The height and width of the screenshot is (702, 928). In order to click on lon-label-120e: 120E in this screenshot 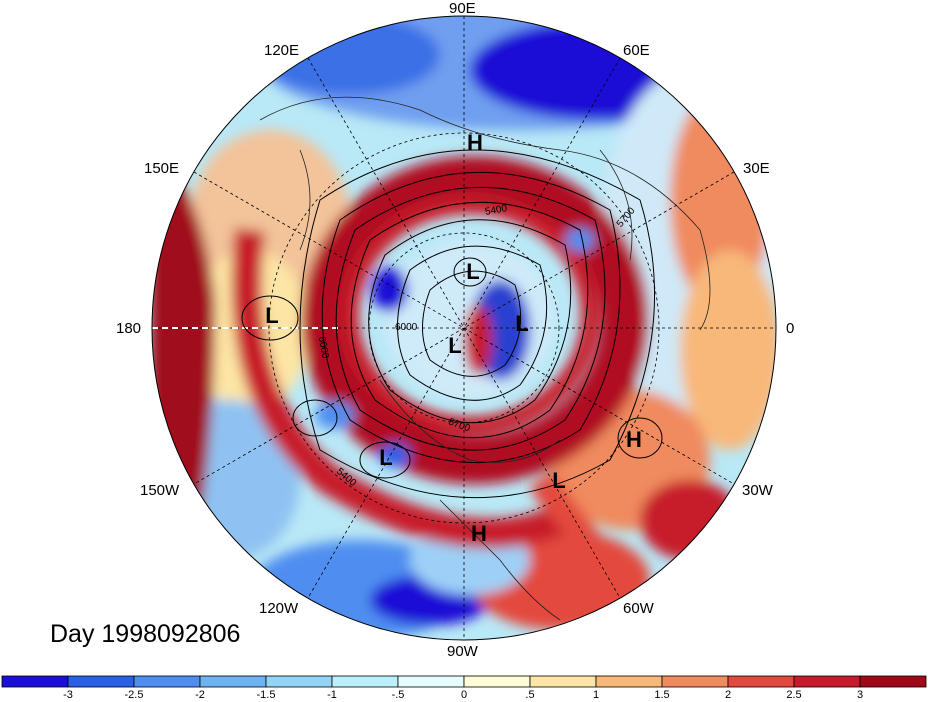, I will do `click(282, 50)`.